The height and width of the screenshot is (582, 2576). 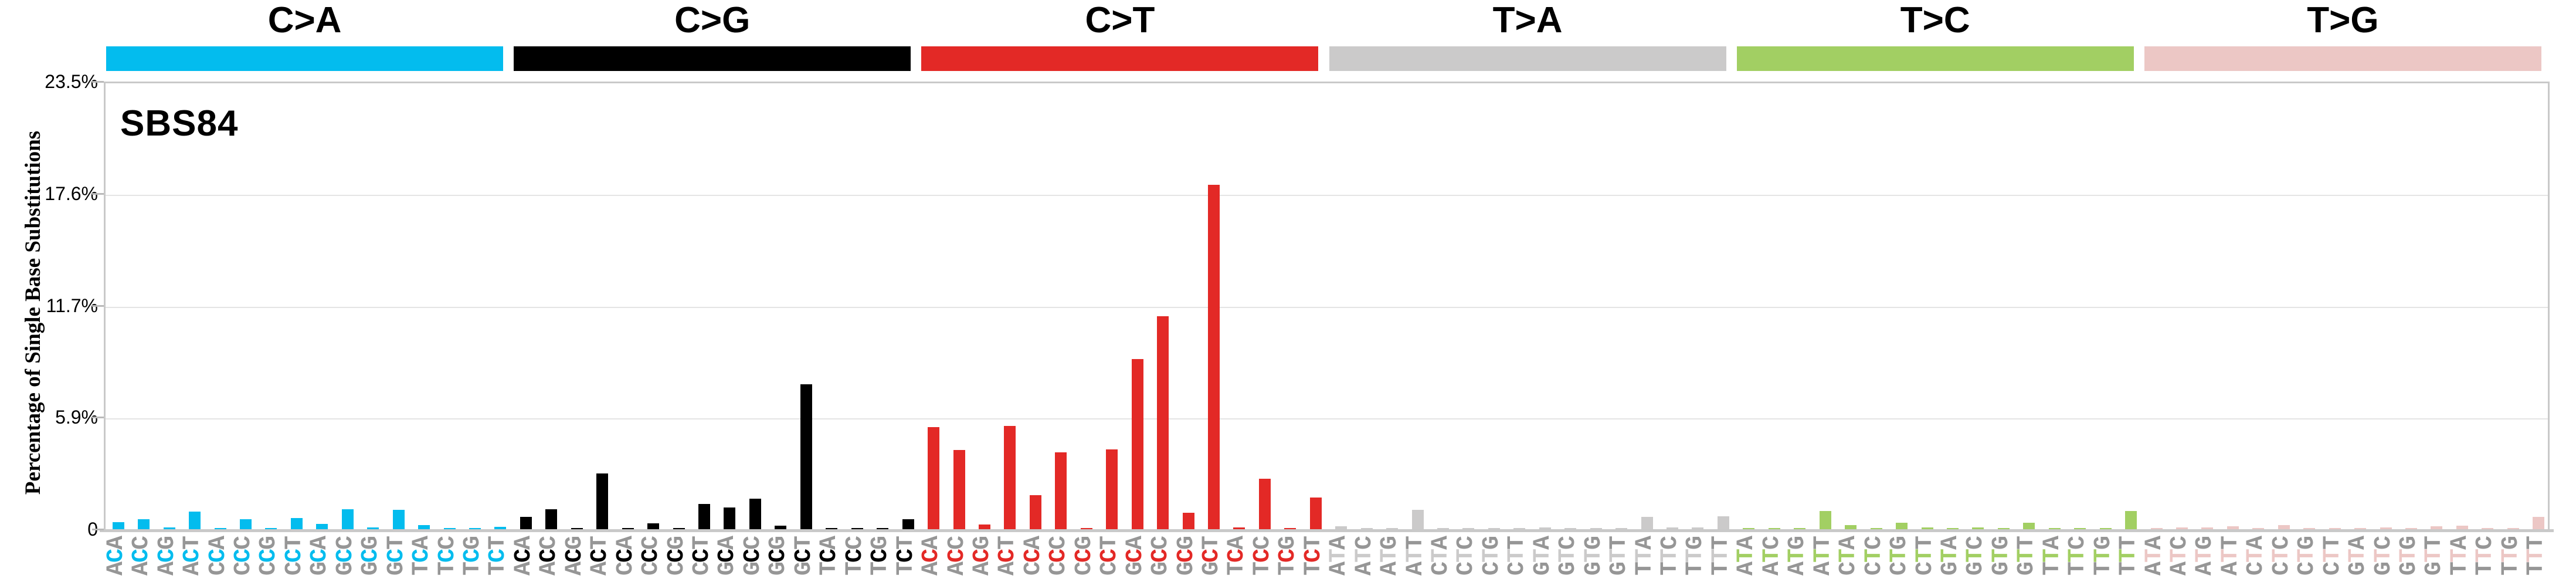 I want to click on x-label-C>T-GCG: GCG, so click(x=1186, y=556).